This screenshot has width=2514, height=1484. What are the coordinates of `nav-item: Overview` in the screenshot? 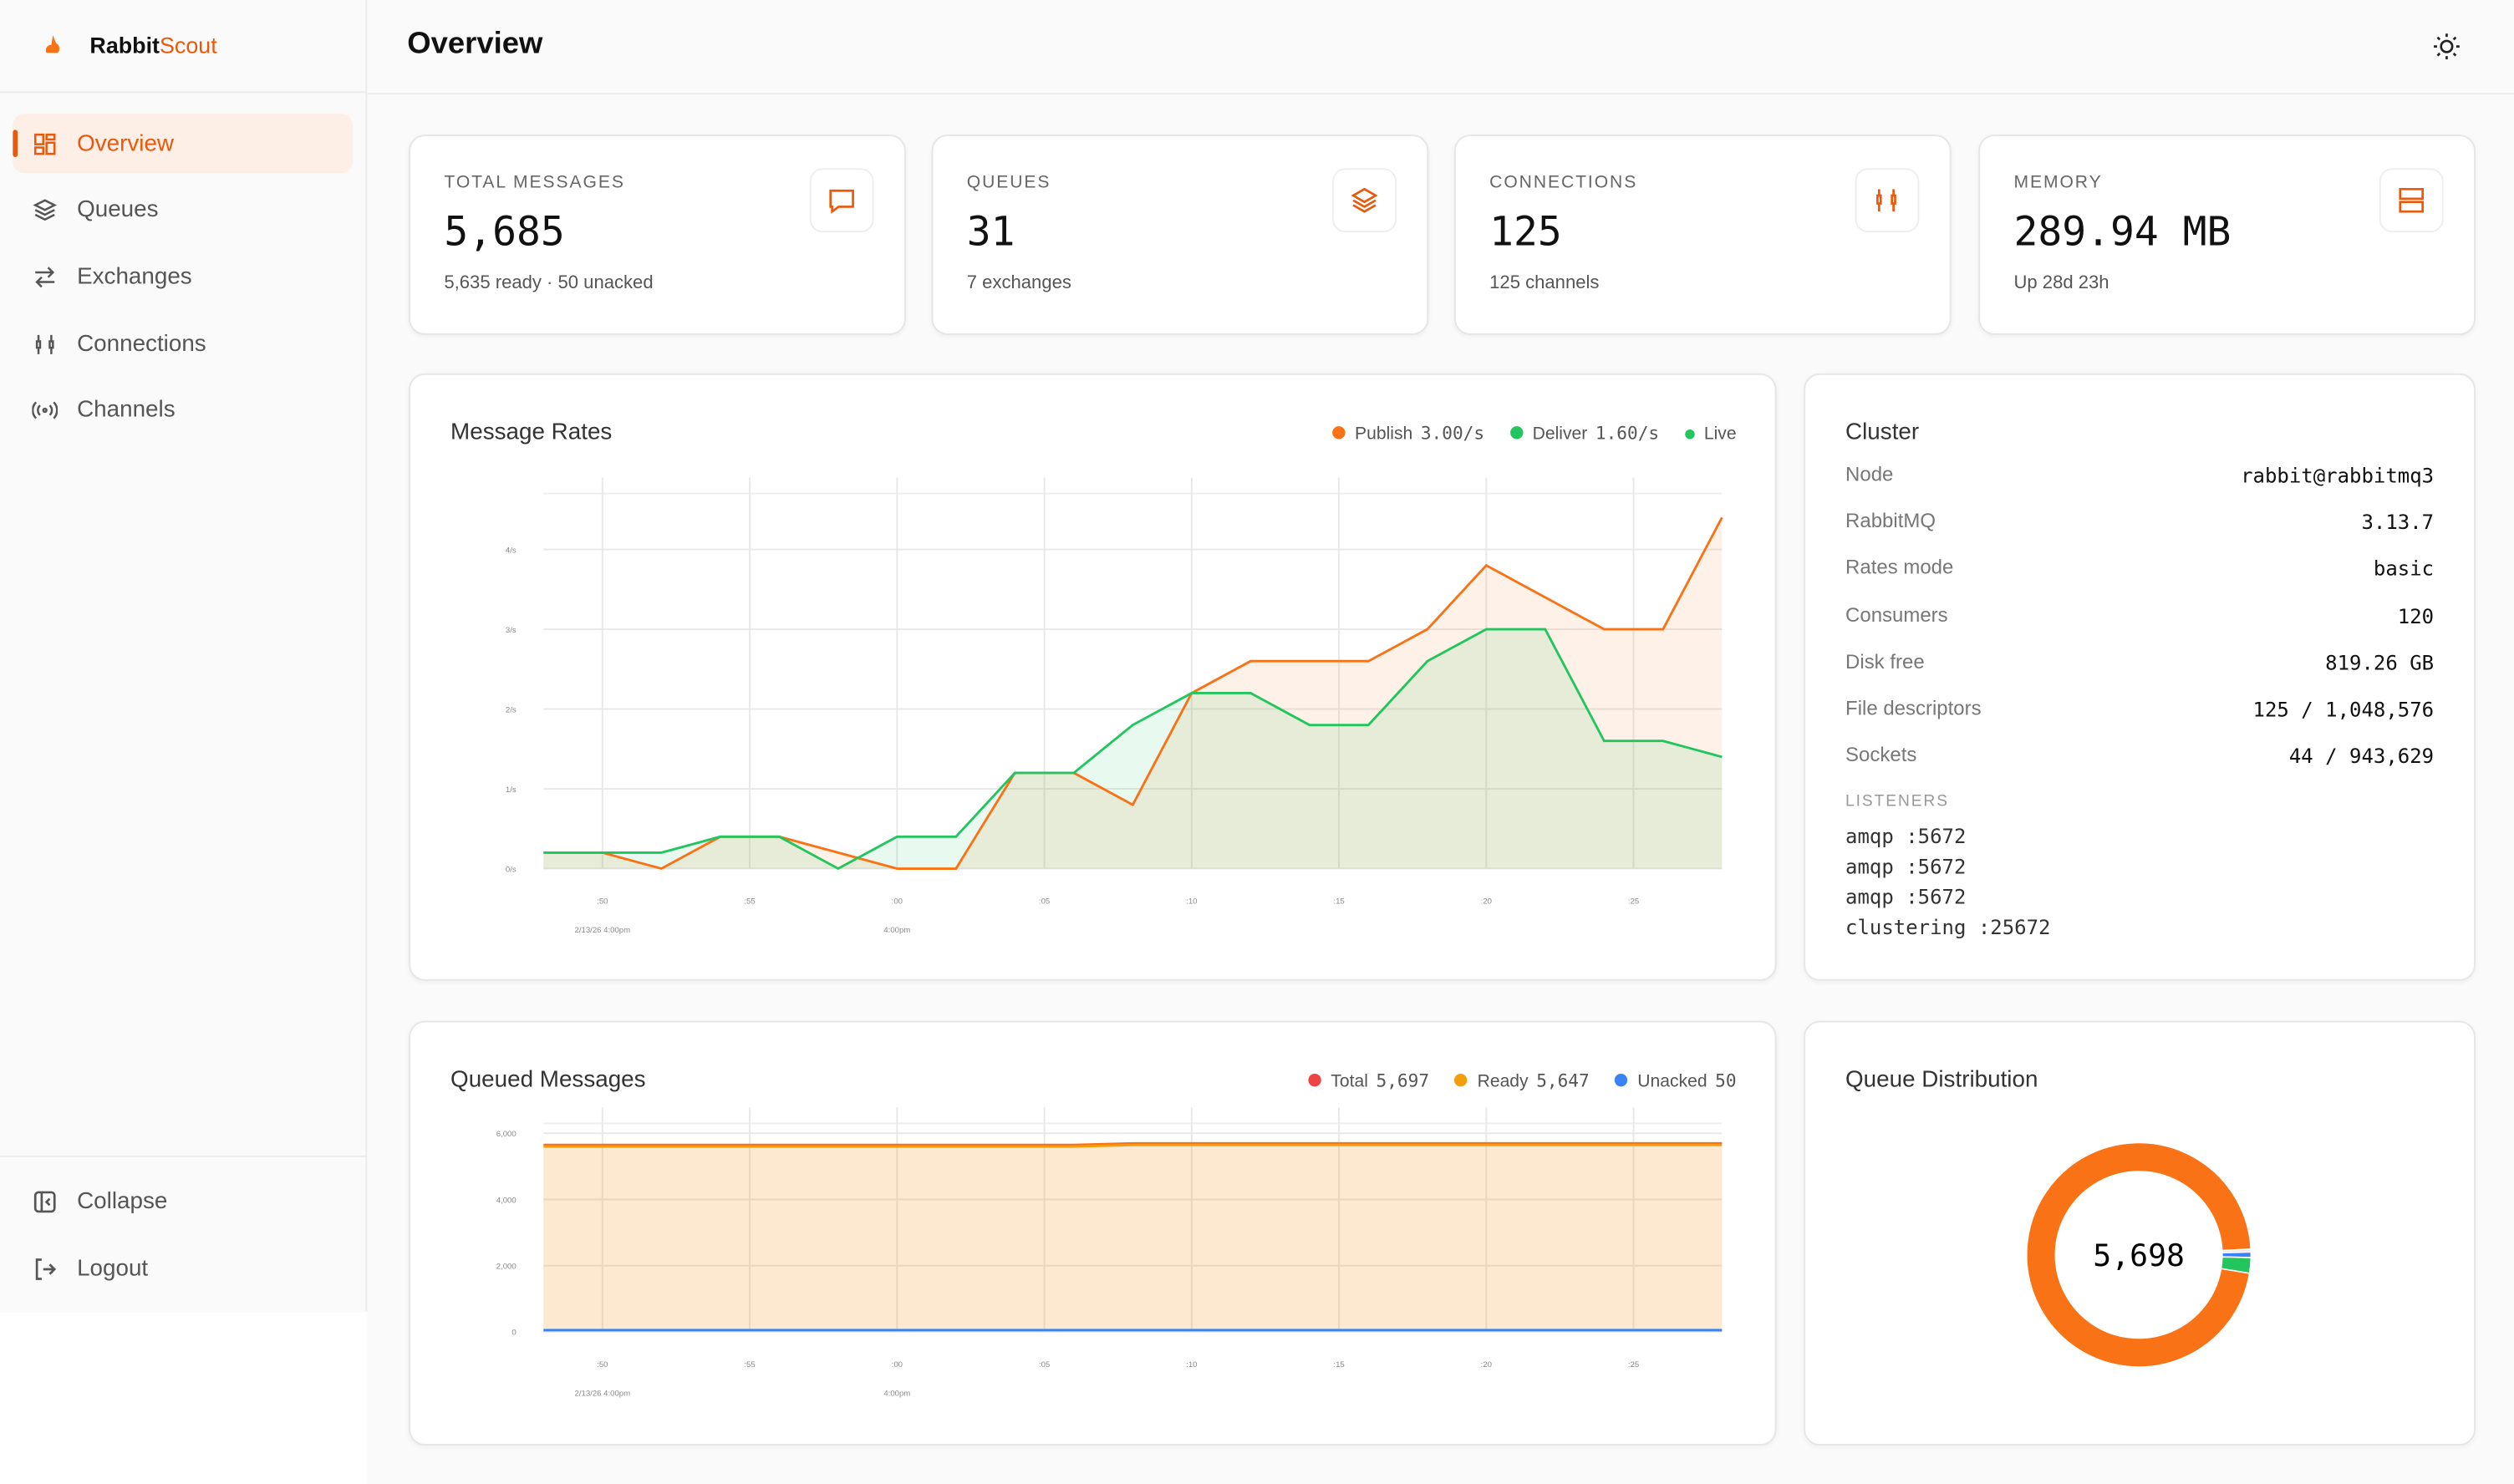 It's located at (183, 144).